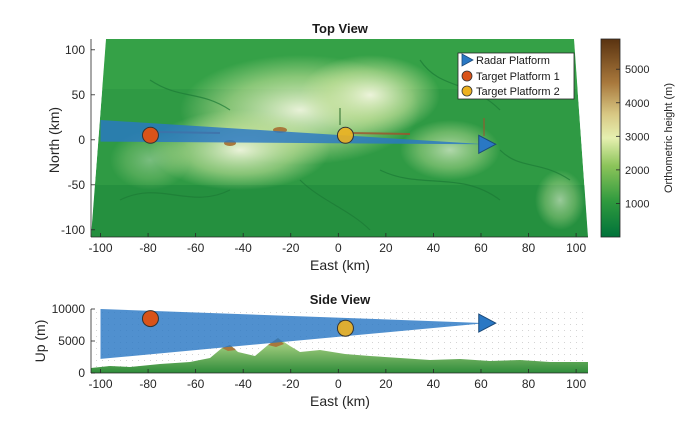  What do you see at coordinates (148, 248) in the screenshot?
I see `top-xtick-label: -80` at bounding box center [148, 248].